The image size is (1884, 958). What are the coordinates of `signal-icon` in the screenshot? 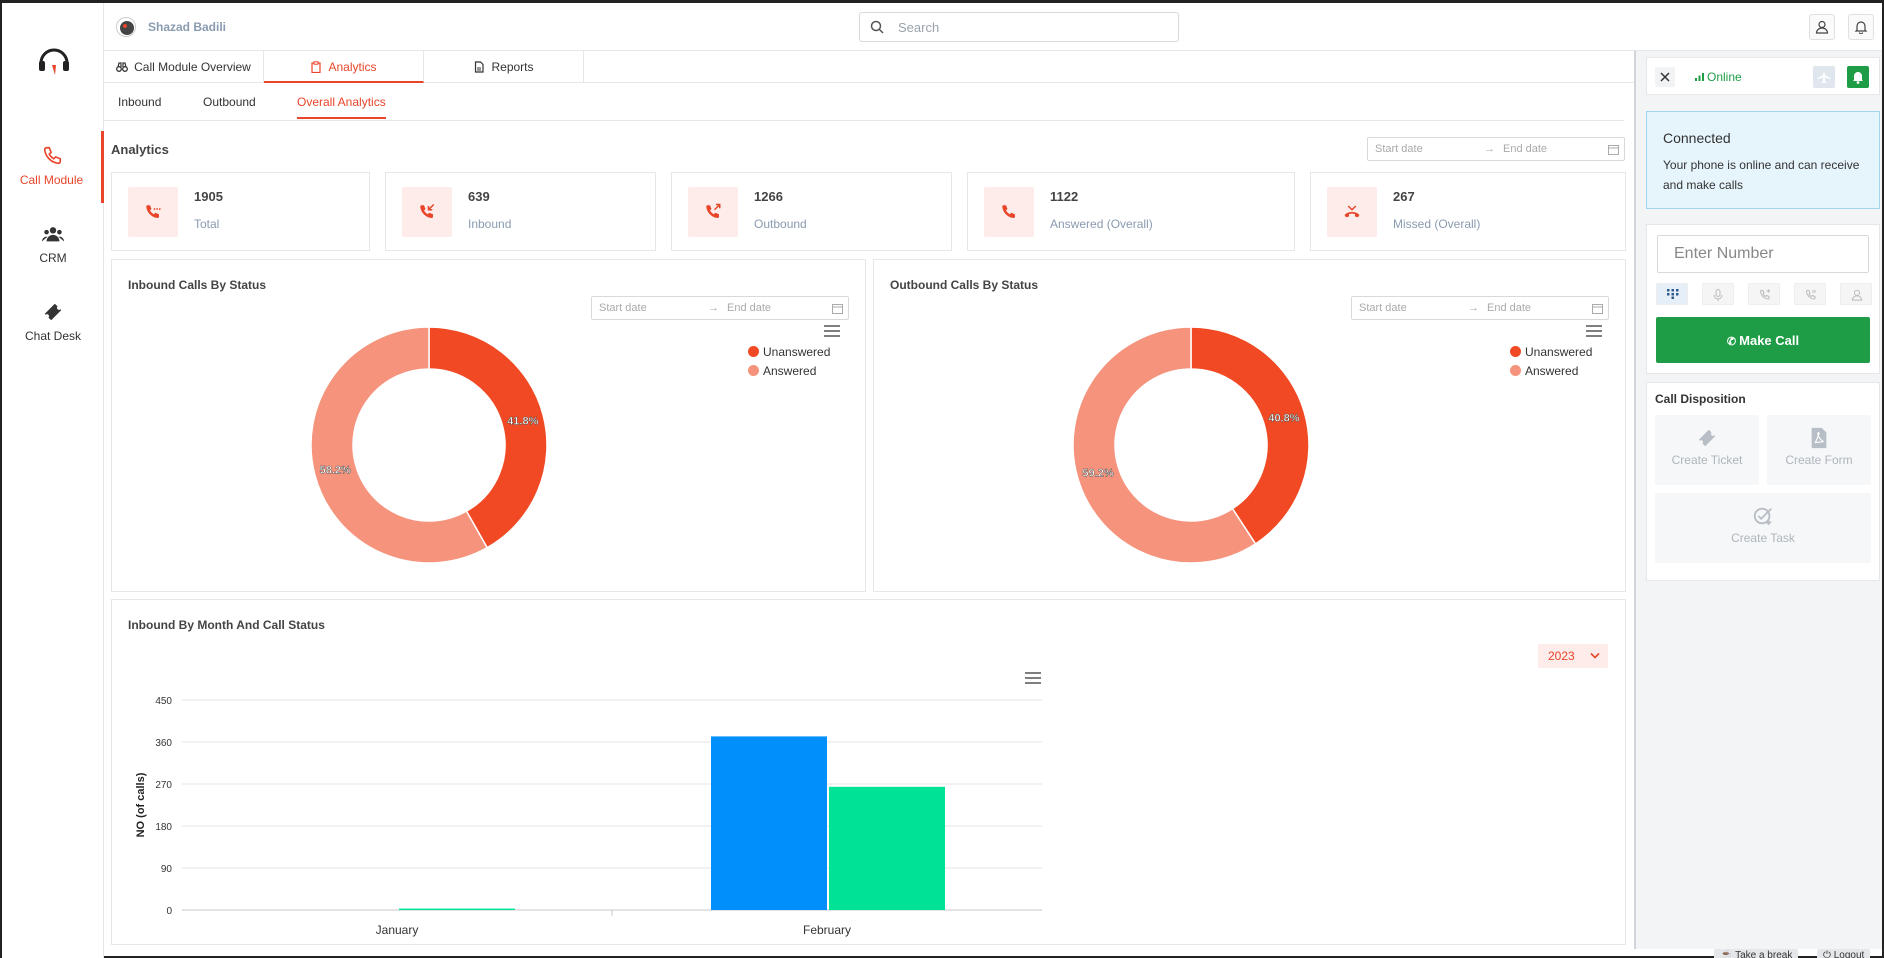 It's located at (1699, 77).